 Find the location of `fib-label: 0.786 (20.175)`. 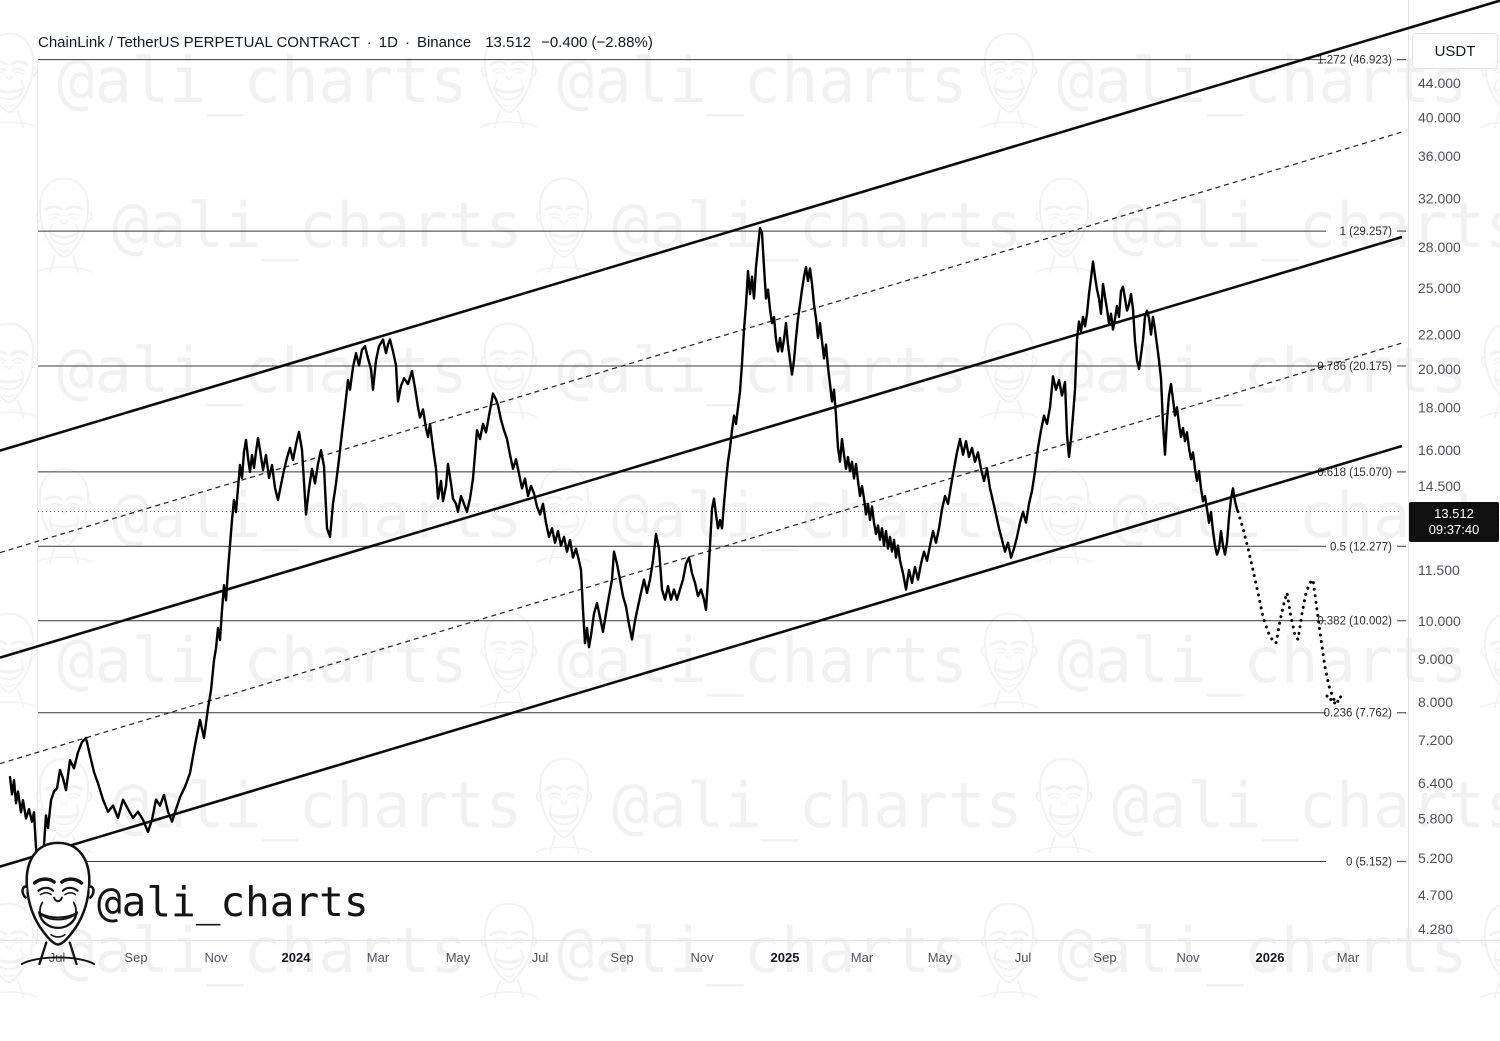

fib-label: 0.786 (20.175) is located at coordinates (1354, 367).